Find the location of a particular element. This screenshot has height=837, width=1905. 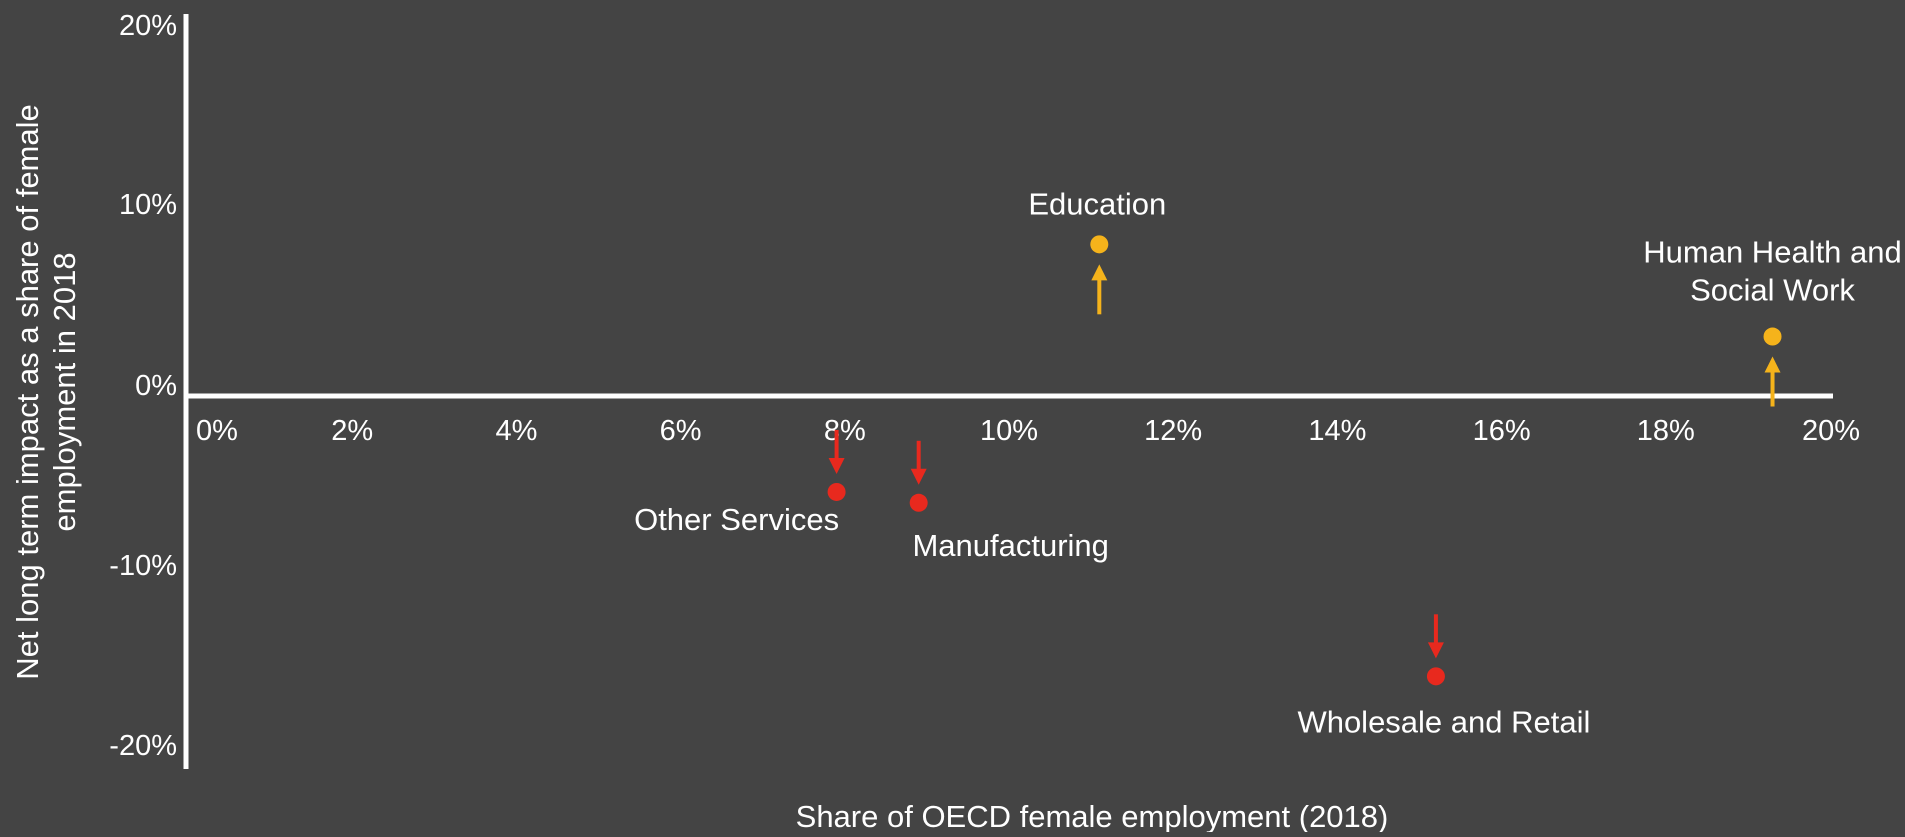

data-point-group: Wholesale and Retail is located at coordinates (1443, 676).